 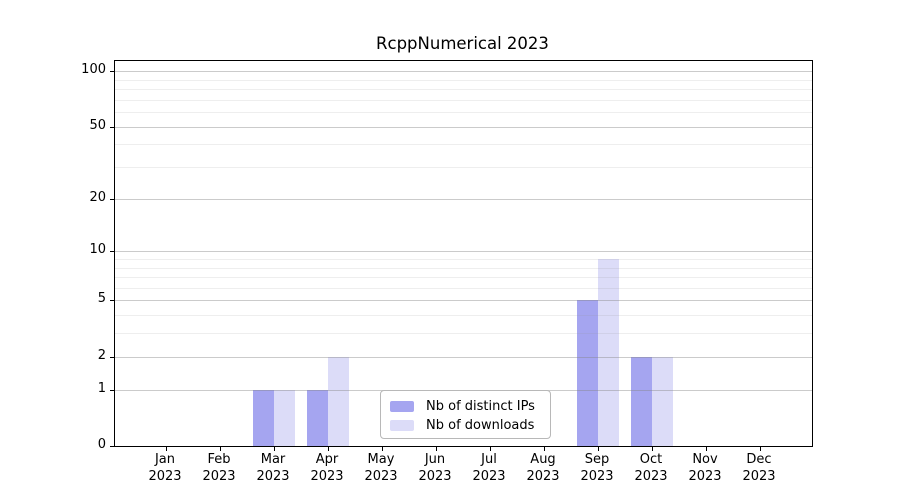 I want to click on y-tick-label: 2, so click(x=101, y=355).